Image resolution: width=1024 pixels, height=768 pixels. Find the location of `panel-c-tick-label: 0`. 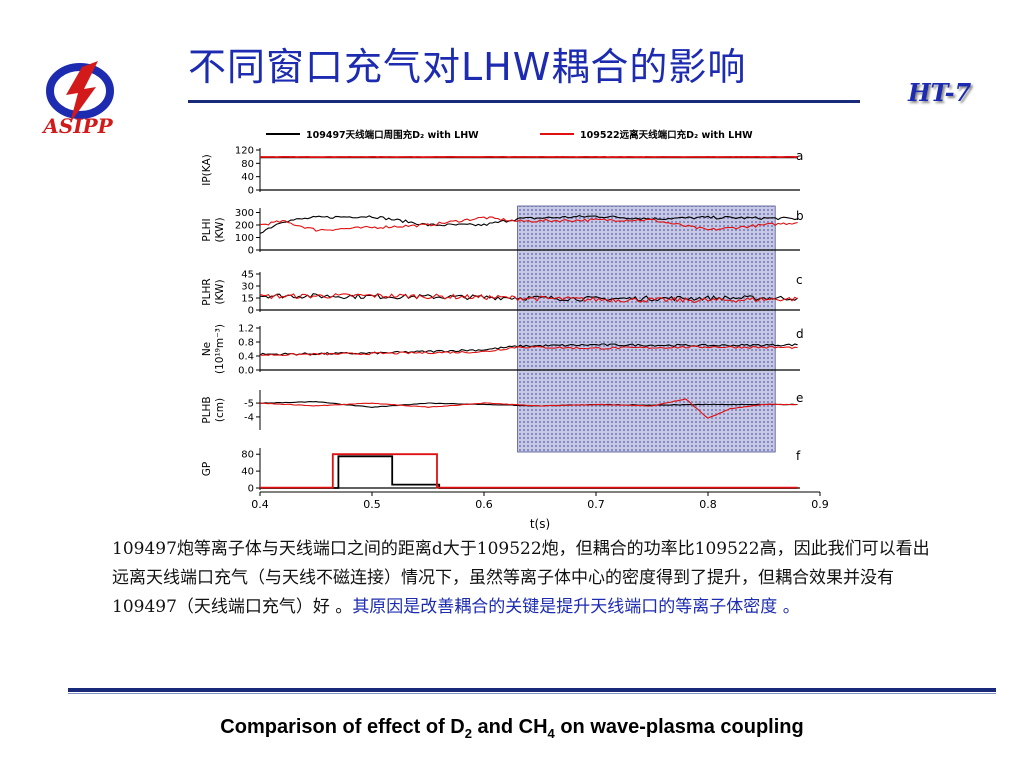

panel-c-tick-label: 0 is located at coordinates (251, 311).